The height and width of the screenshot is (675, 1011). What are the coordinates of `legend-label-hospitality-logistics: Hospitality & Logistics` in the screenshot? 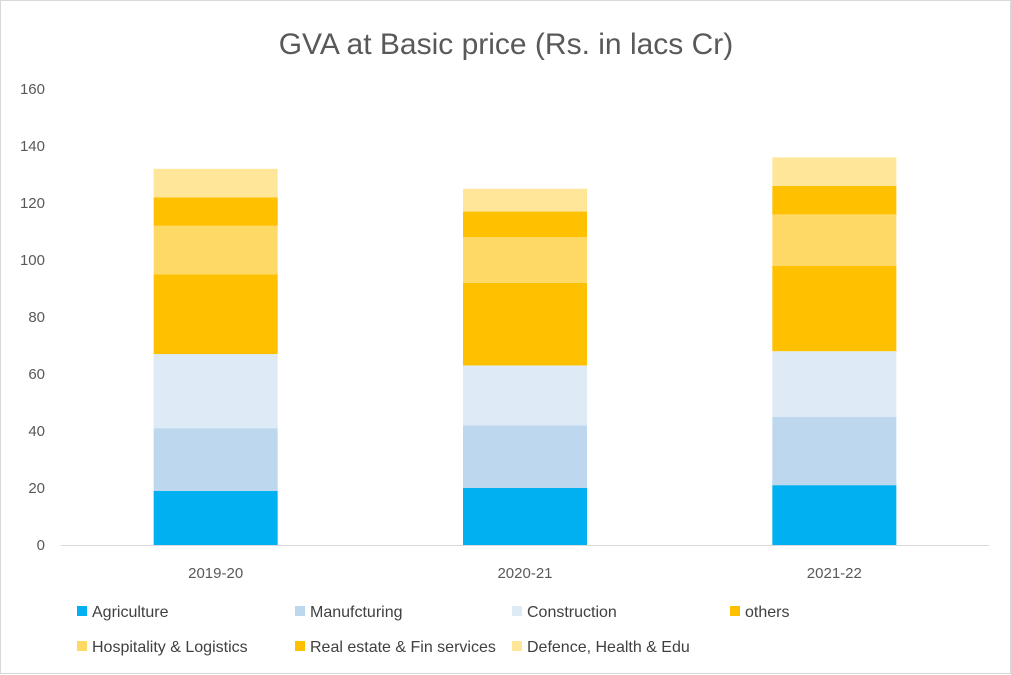 It's located at (170, 647).